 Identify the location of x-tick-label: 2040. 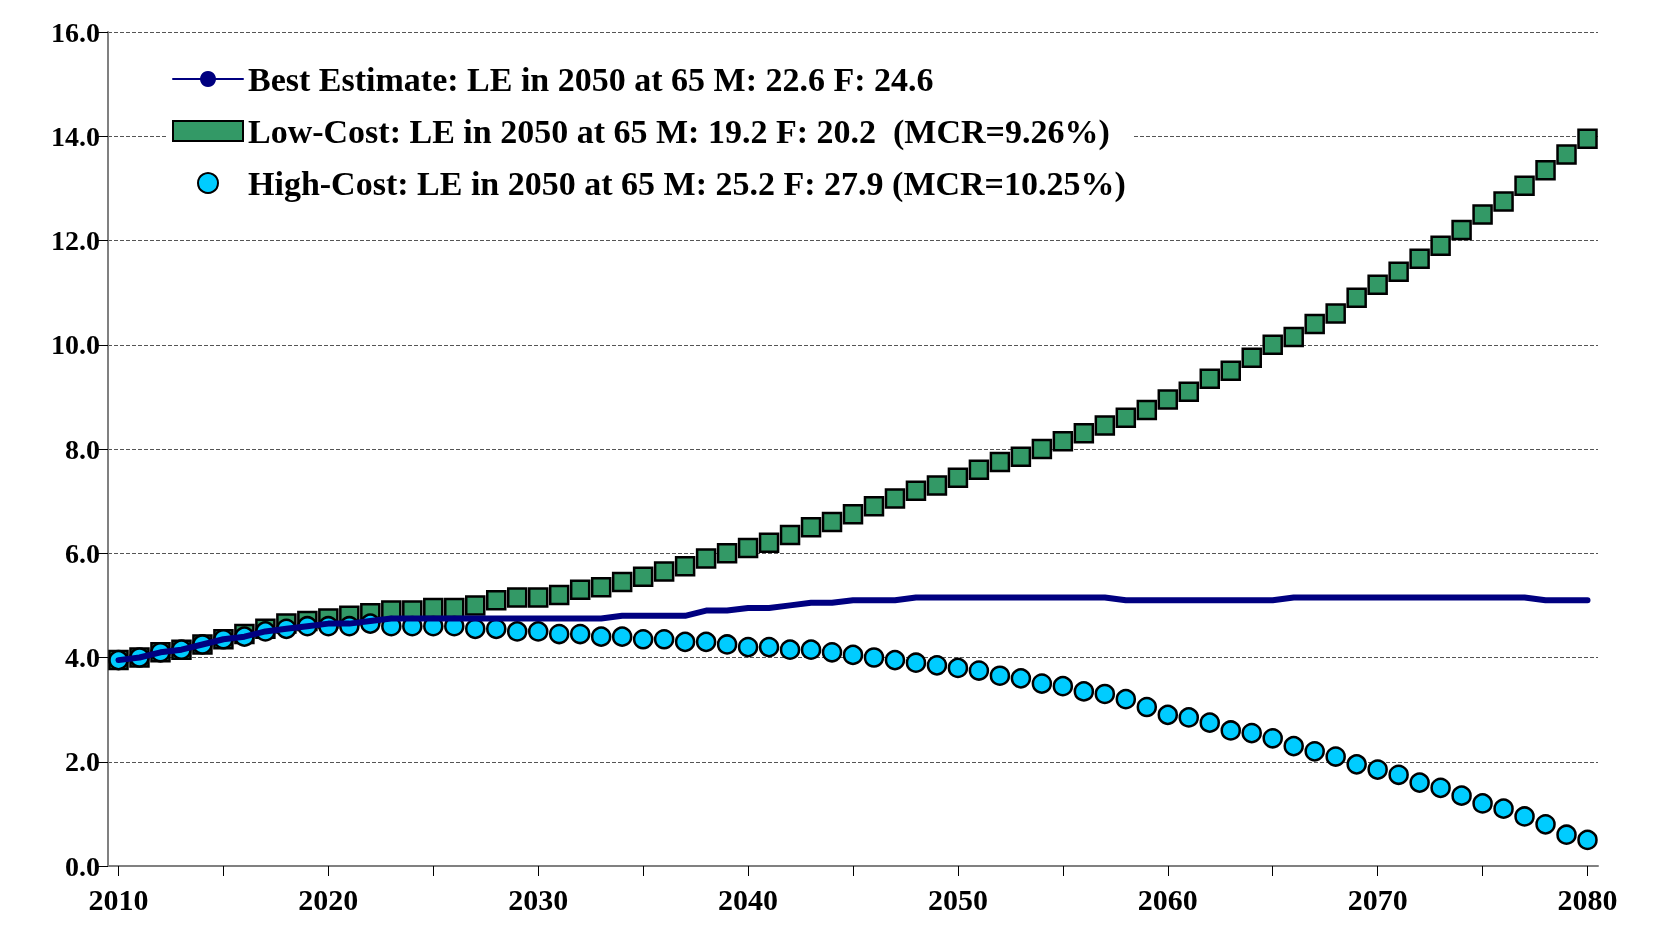
(748, 899).